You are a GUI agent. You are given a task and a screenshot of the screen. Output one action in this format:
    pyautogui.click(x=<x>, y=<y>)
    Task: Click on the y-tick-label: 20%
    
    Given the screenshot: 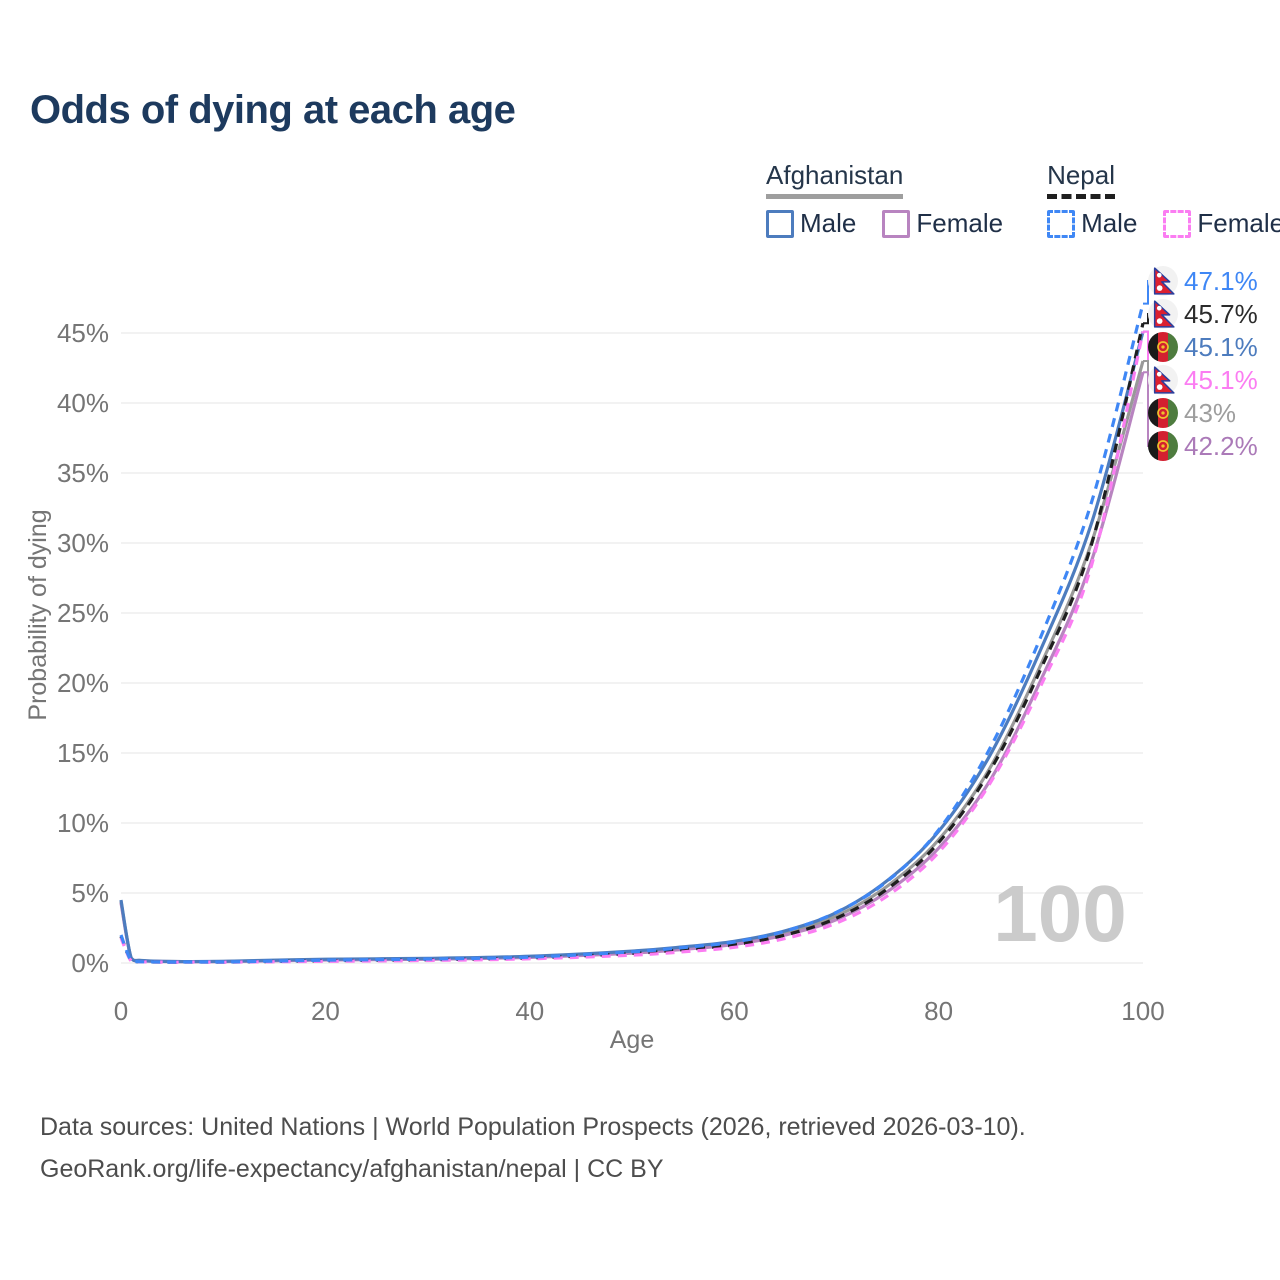 What is the action you would take?
    pyautogui.click(x=83, y=683)
    